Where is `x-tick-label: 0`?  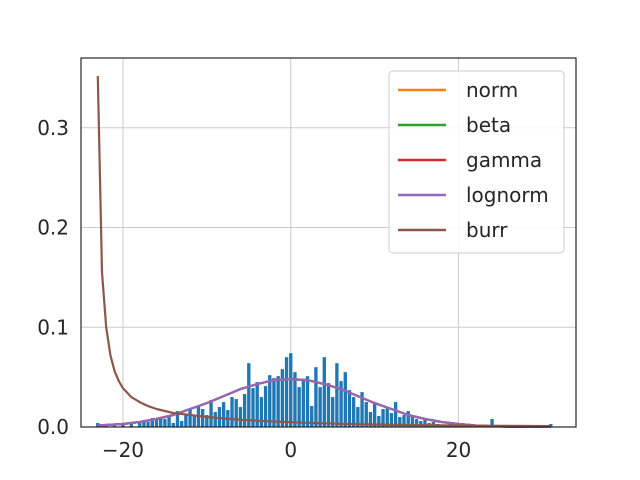 x-tick-label: 0 is located at coordinates (290, 450).